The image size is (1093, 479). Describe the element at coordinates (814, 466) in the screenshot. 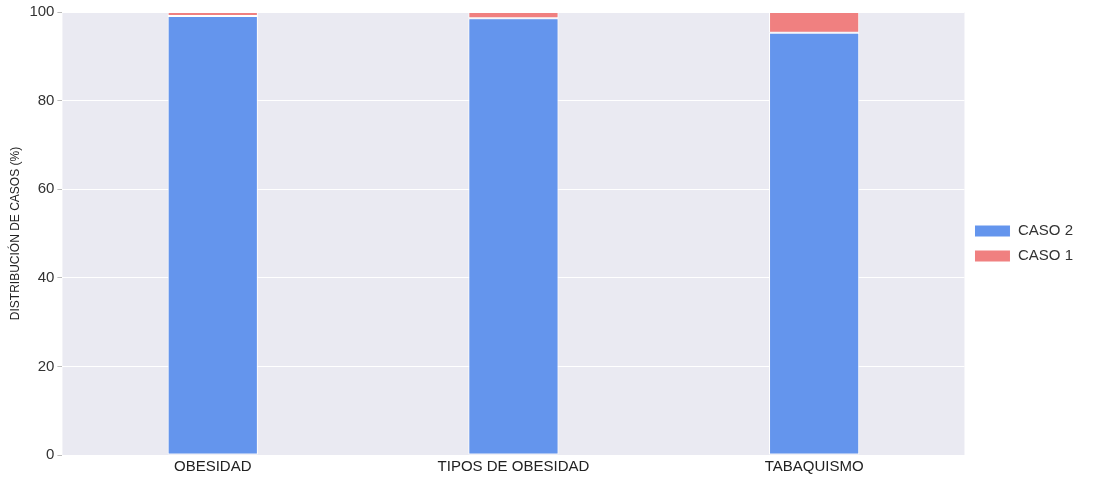

I see `x-tick-label: TABAQUISMO` at that location.